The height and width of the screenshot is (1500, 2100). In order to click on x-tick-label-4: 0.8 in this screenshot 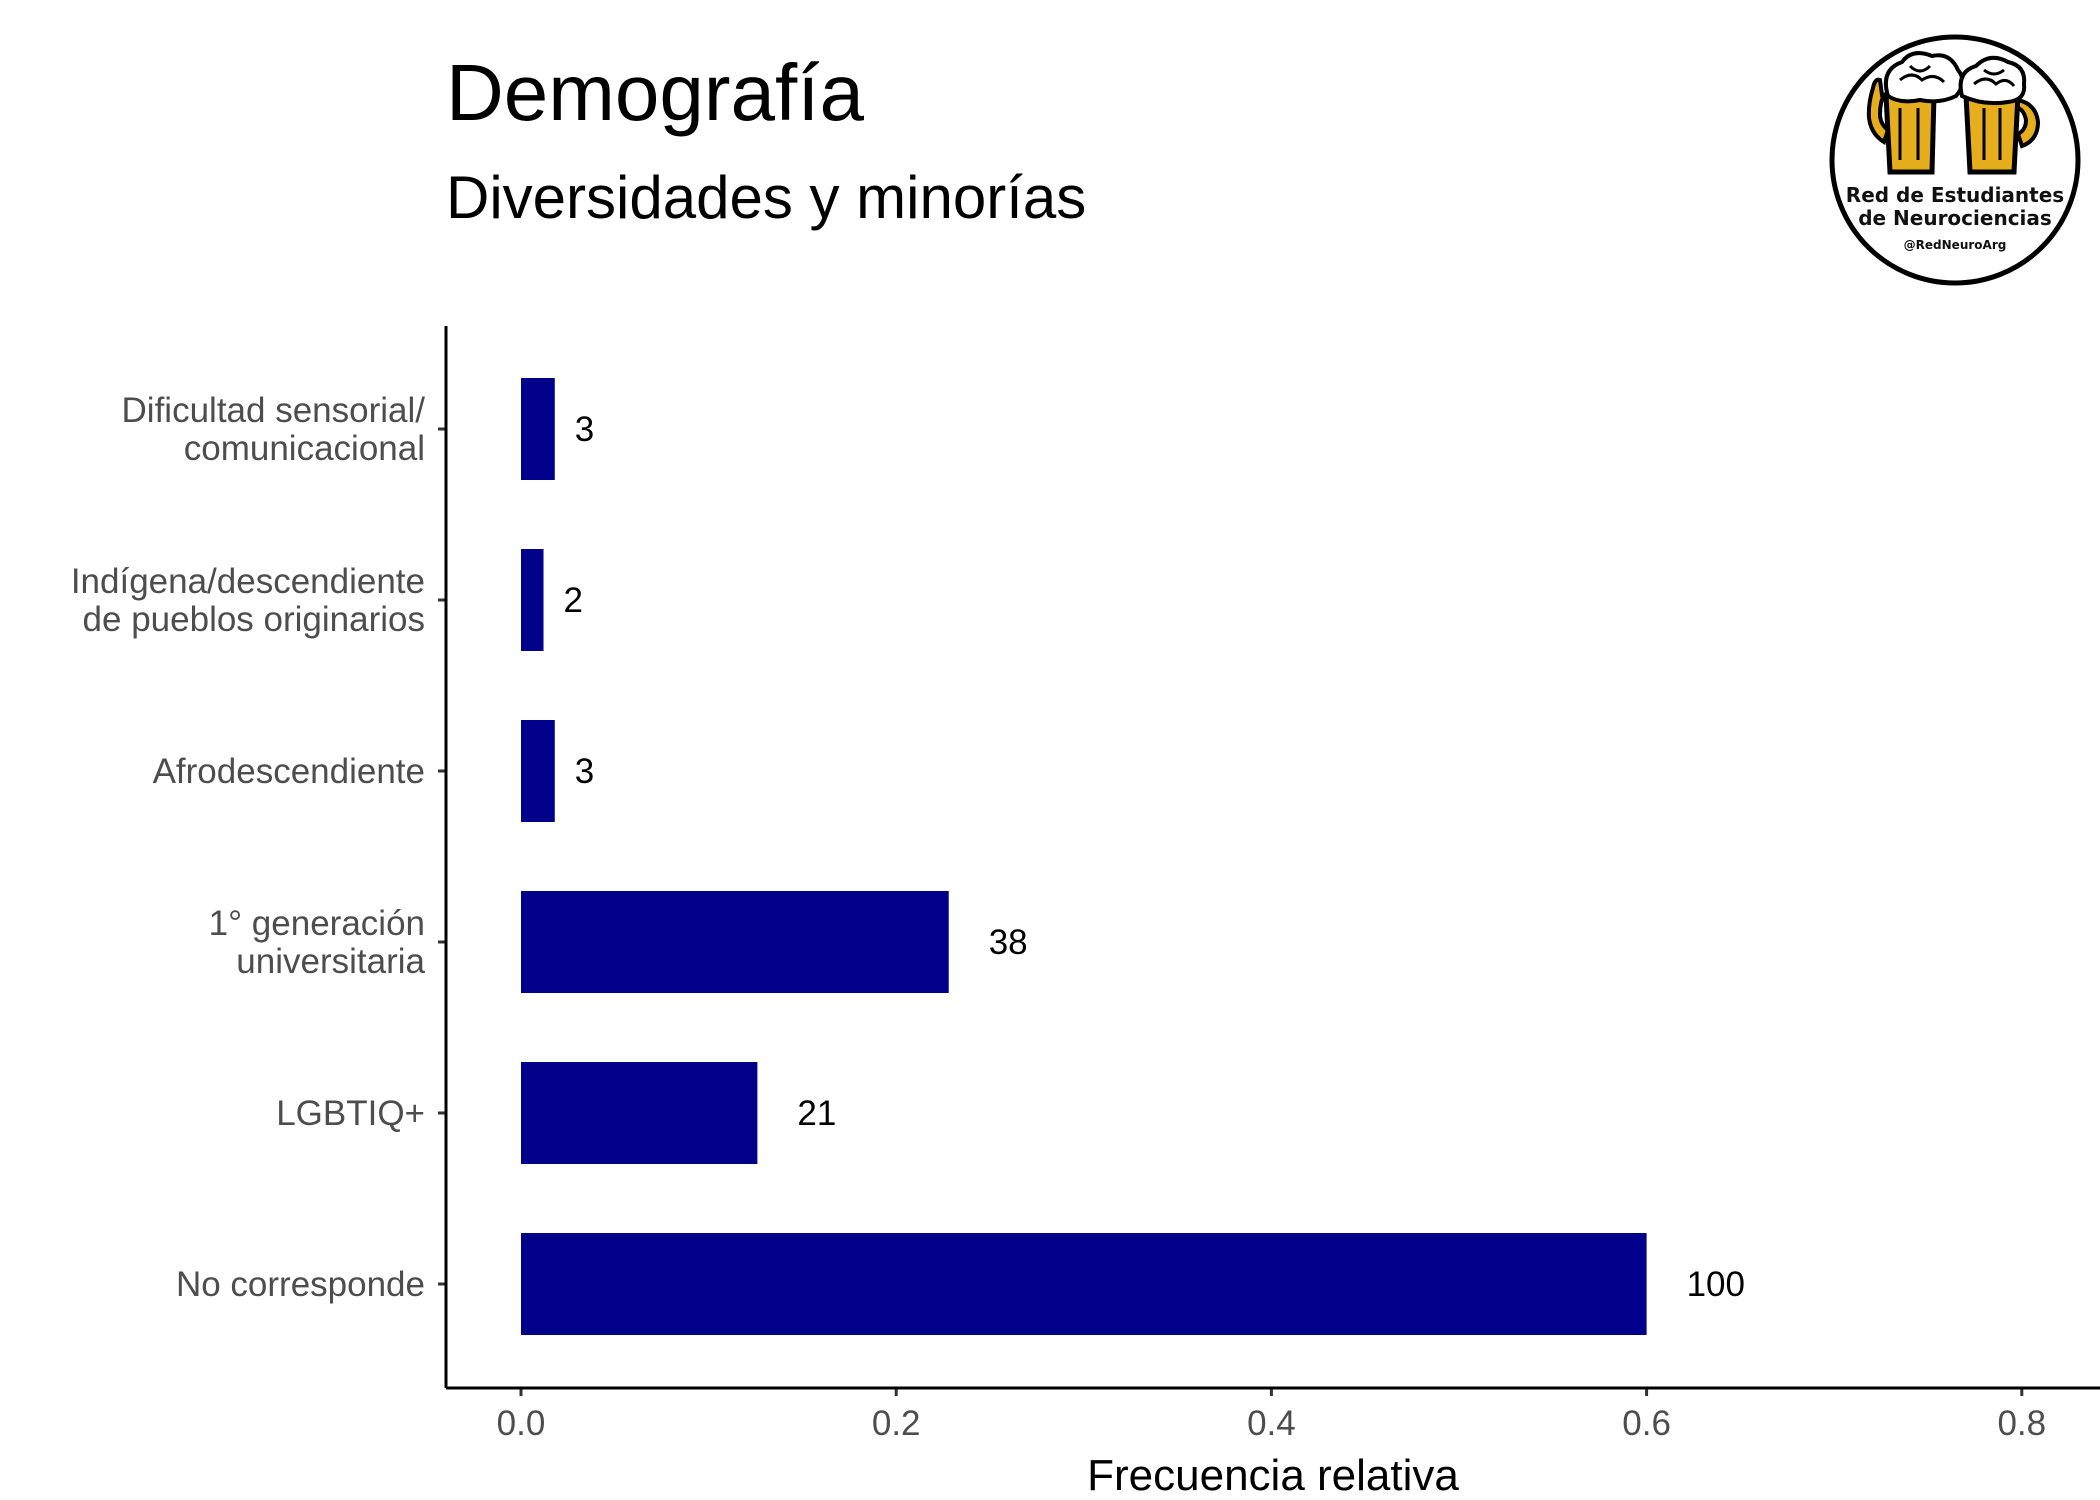, I will do `click(2021, 1423)`.